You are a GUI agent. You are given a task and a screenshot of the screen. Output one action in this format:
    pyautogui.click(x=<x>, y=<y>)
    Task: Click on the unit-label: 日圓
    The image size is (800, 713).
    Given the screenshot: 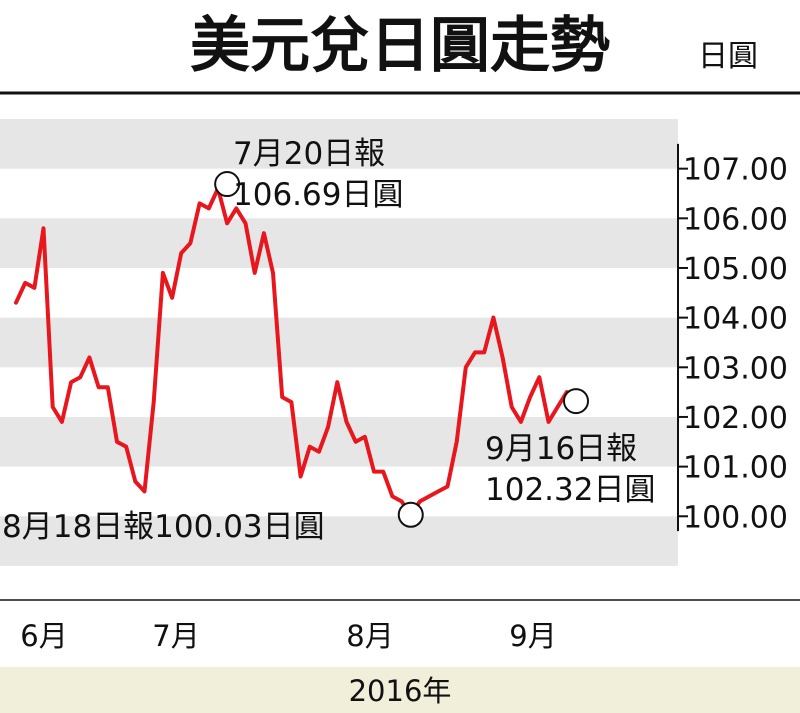 What is the action you would take?
    pyautogui.click(x=728, y=56)
    